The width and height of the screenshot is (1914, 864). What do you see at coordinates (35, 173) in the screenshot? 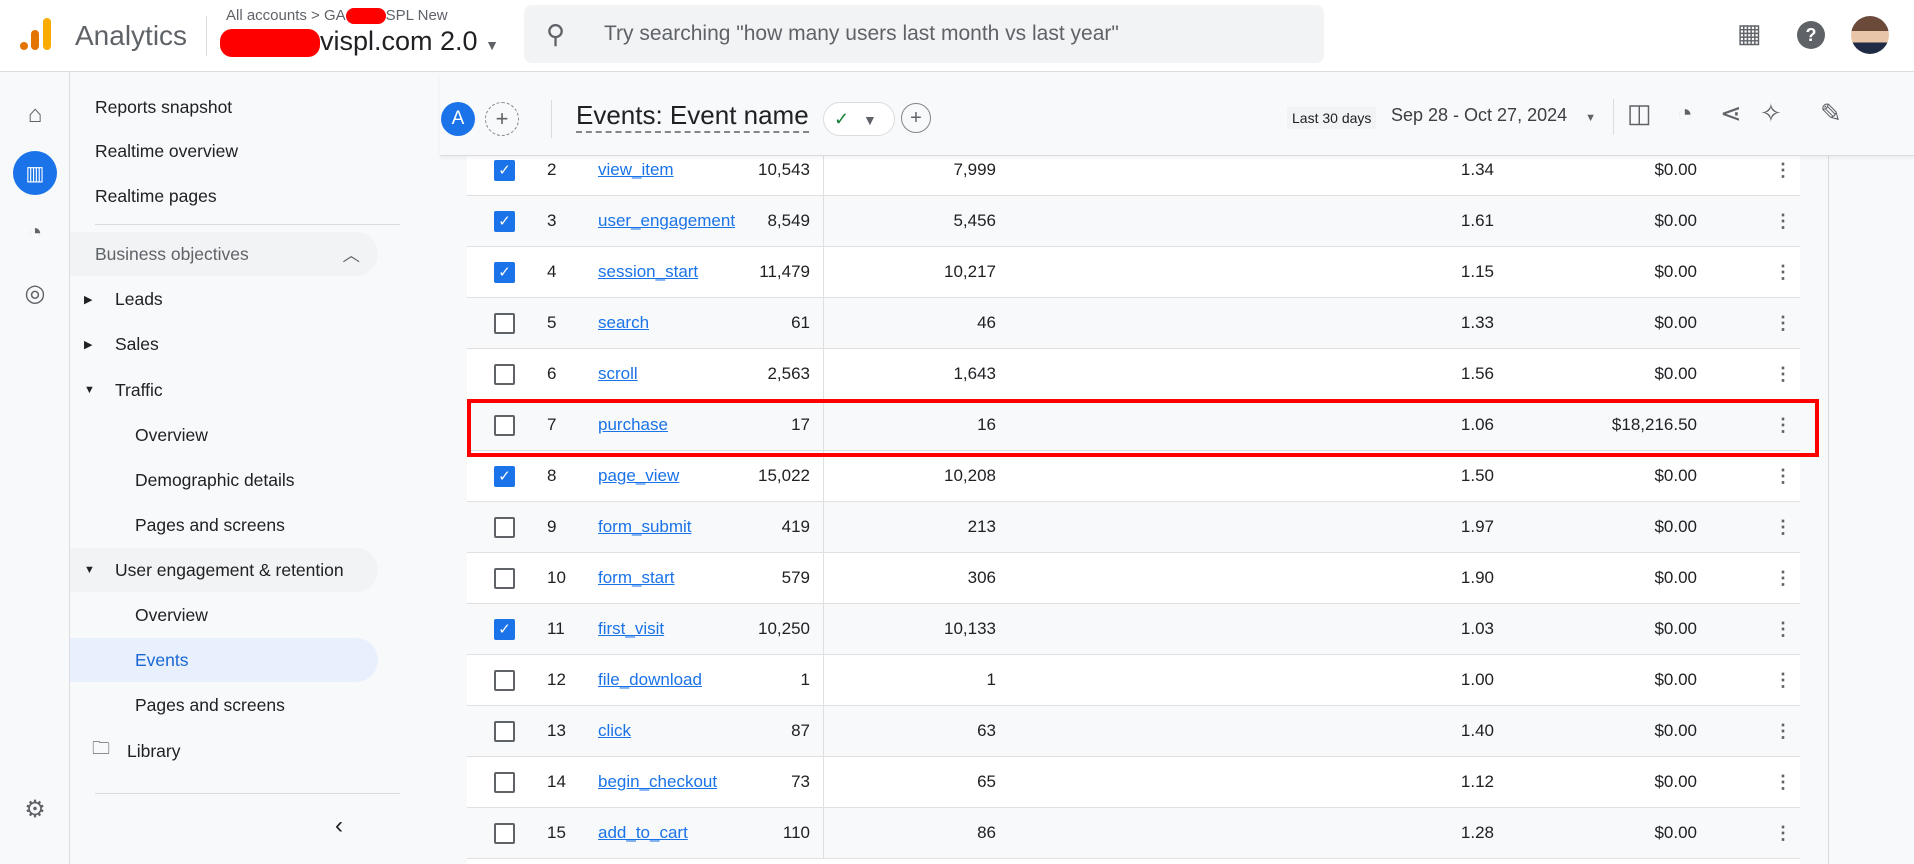
I see `reports-icon: ▥` at bounding box center [35, 173].